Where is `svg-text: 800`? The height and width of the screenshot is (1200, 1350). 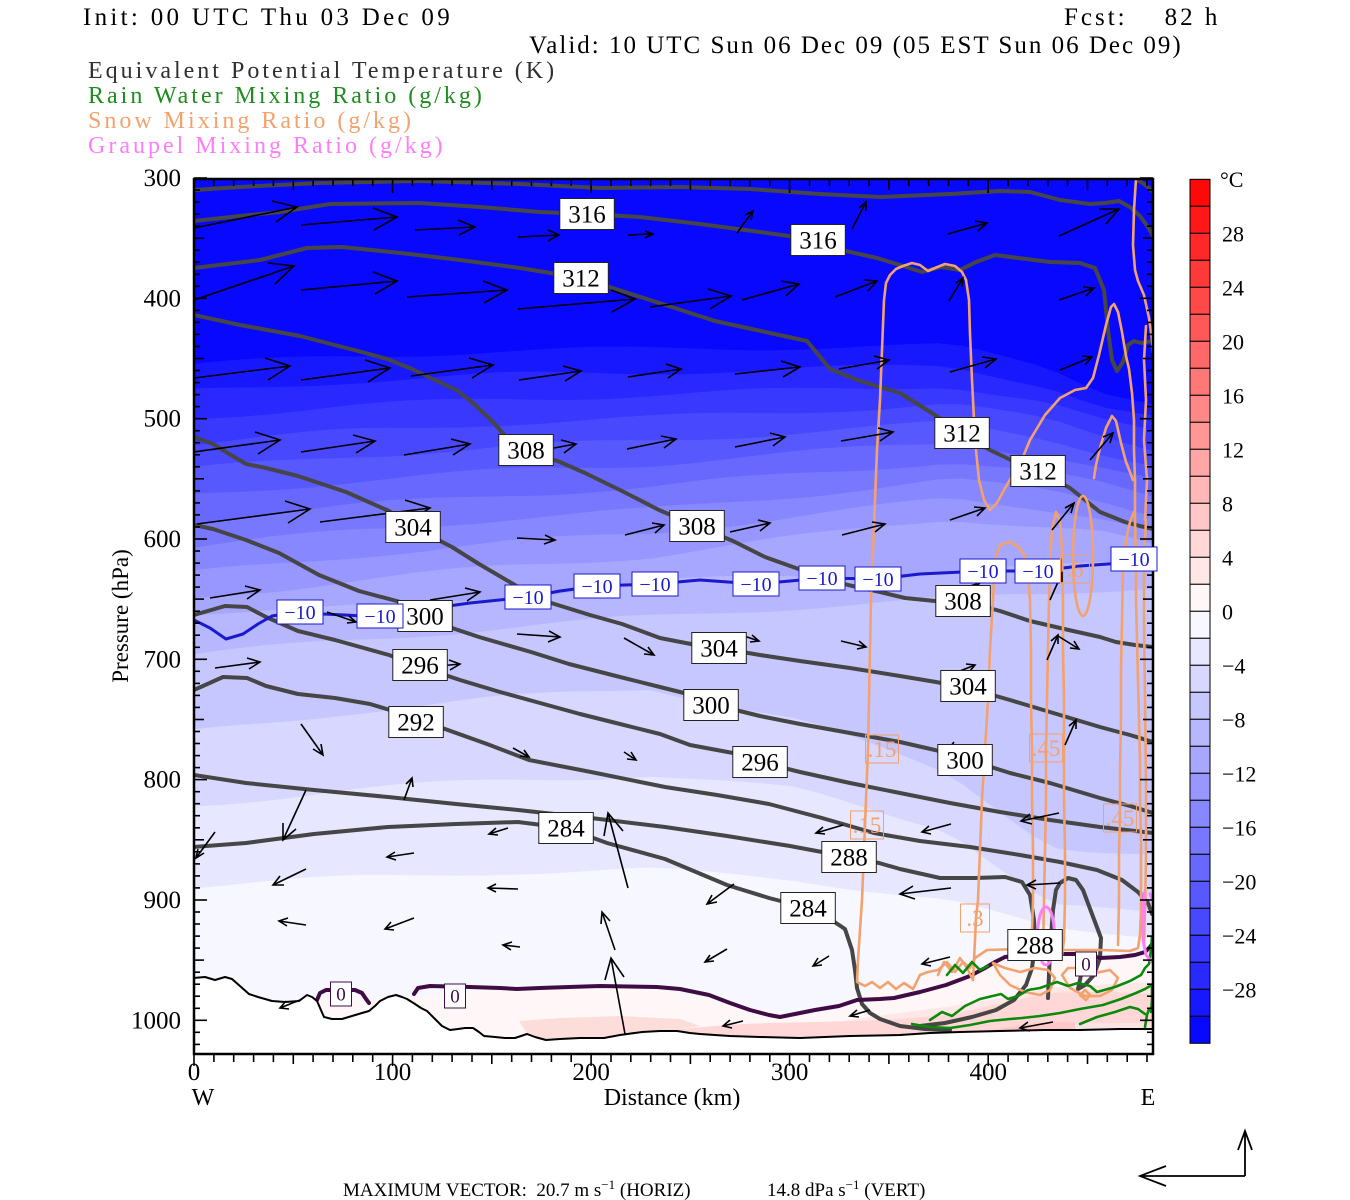
svg-text: 800 is located at coordinates (163, 780).